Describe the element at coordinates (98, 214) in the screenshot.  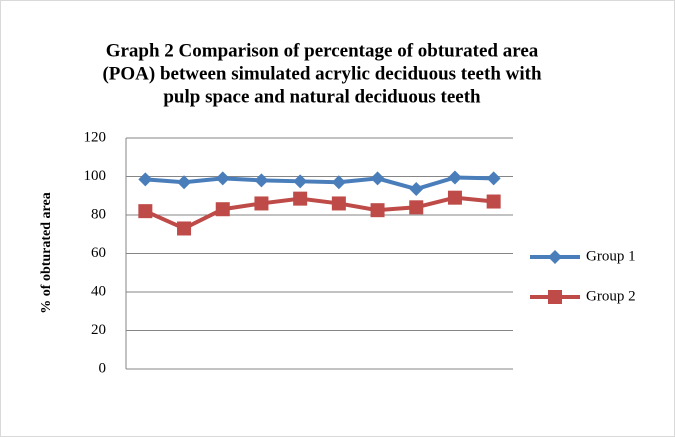
I see `y-tick-label: 80` at that location.